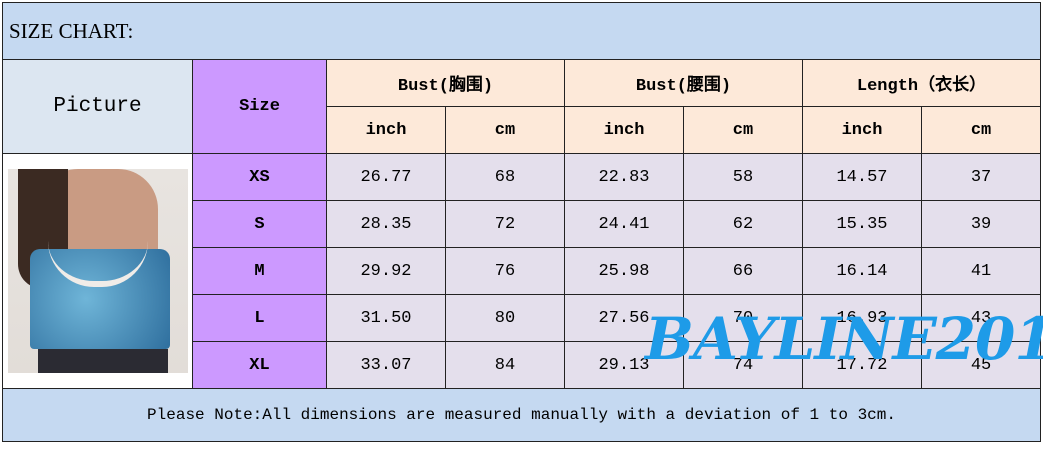 The height and width of the screenshot is (451, 1043). What do you see at coordinates (97, 106) in the screenshot?
I see `picture-header: Picture` at bounding box center [97, 106].